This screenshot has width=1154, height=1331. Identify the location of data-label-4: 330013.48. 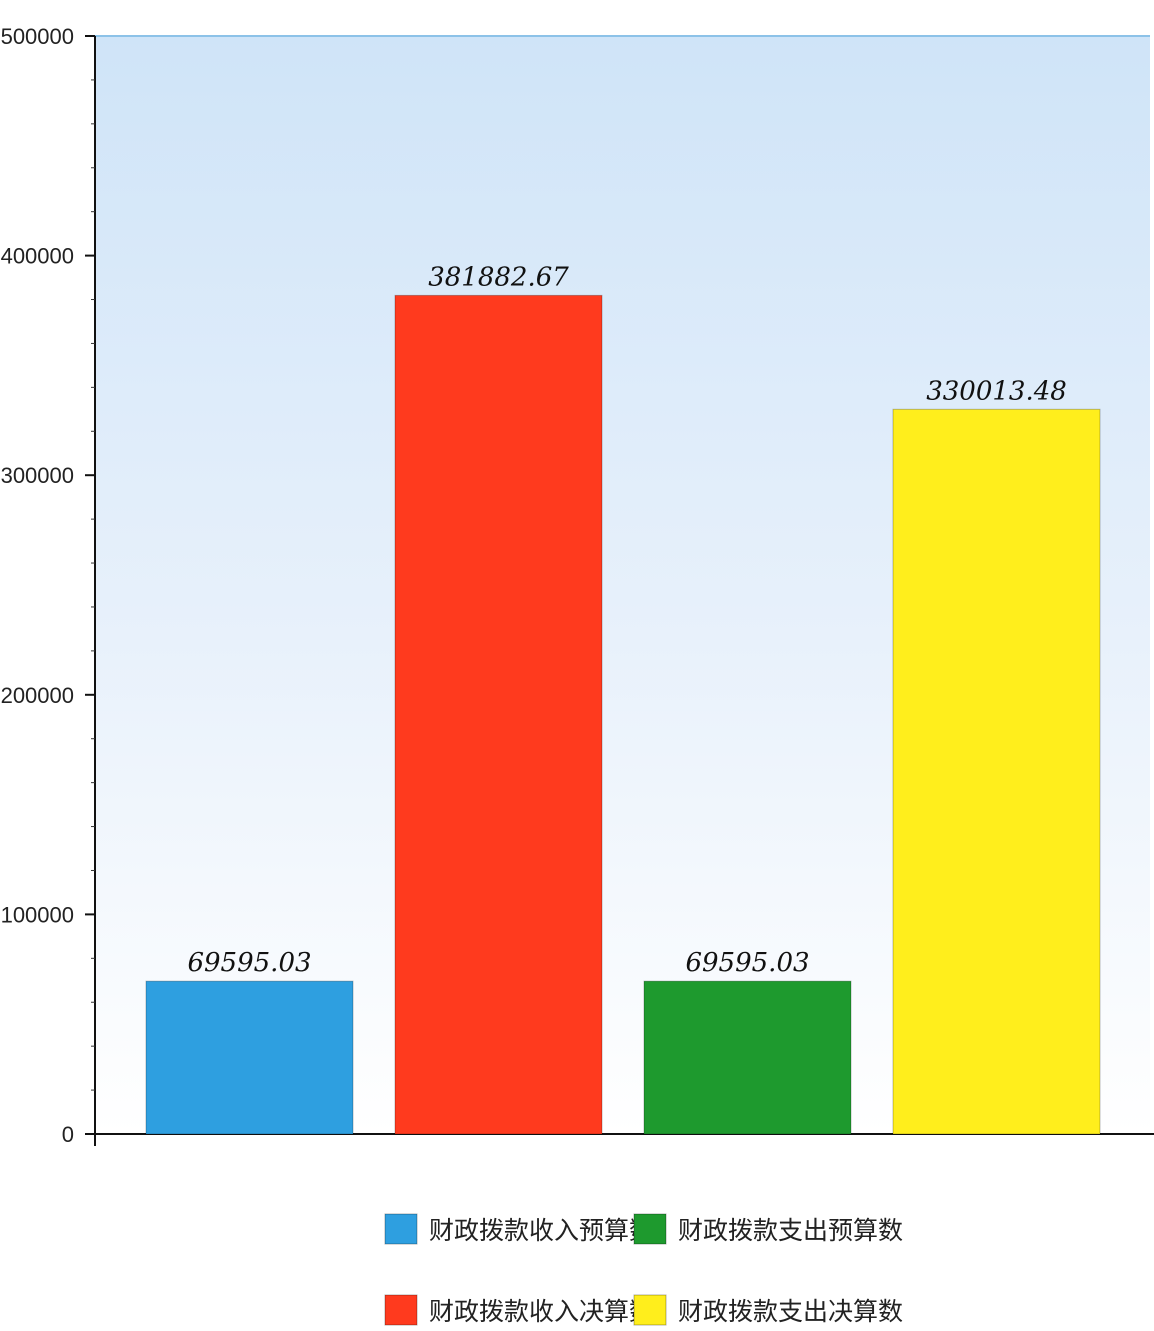
(996, 391).